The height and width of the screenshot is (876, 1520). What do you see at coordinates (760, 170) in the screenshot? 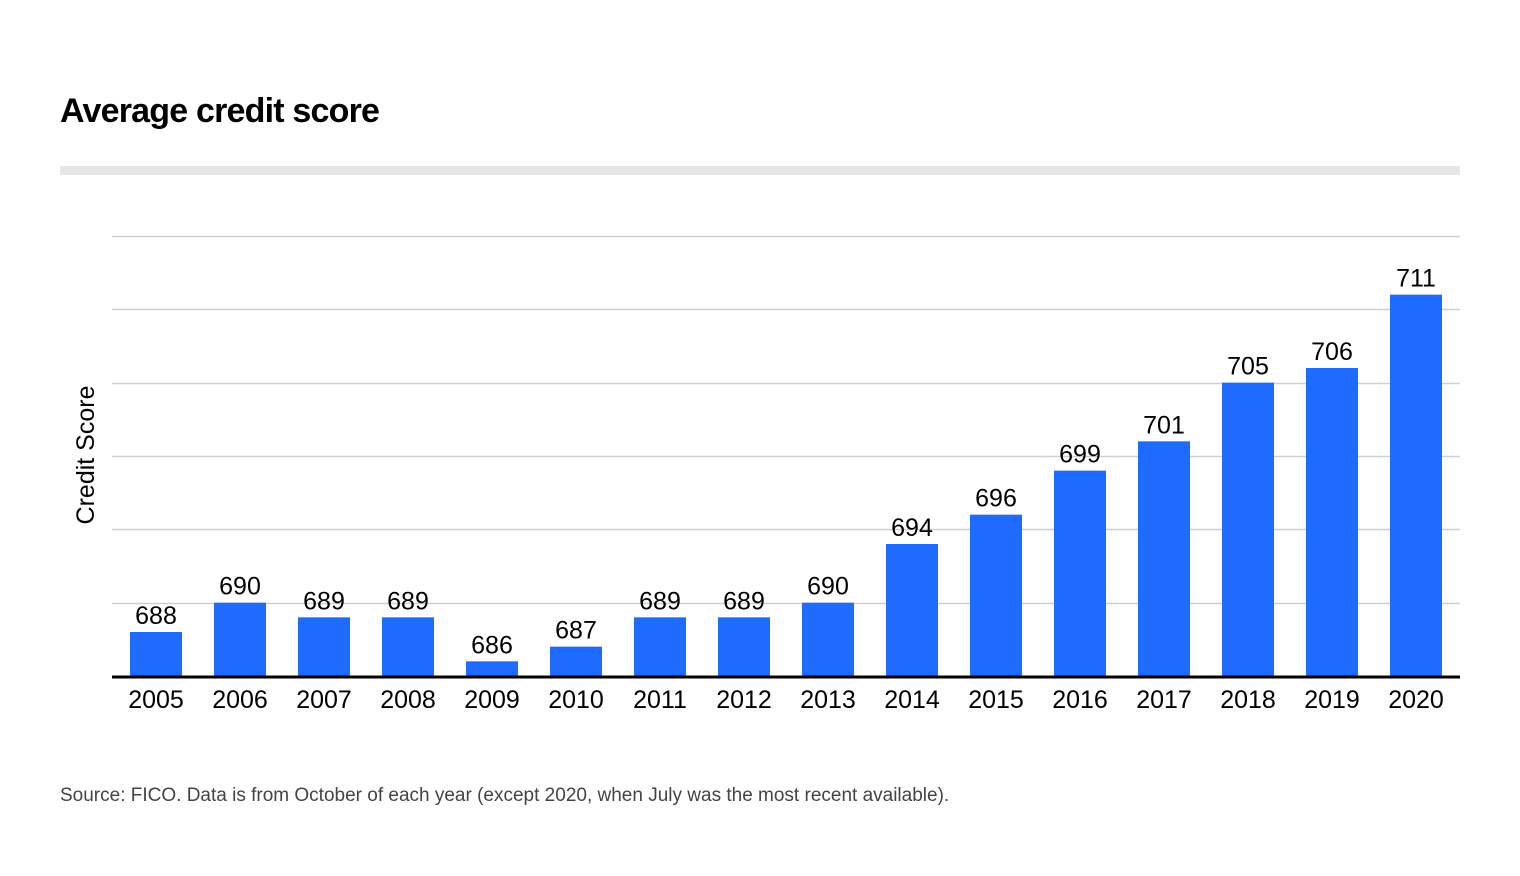
I see `title-divider` at bounding box center [760, 170].